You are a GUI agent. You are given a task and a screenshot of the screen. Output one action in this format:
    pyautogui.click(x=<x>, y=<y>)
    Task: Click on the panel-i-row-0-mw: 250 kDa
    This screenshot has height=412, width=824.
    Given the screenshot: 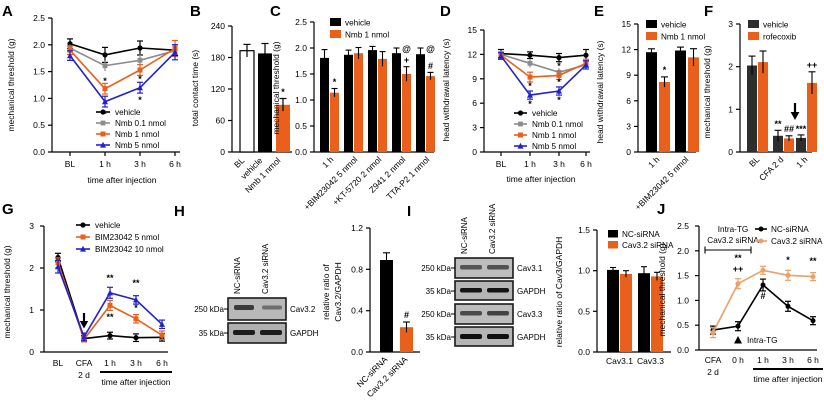 What is the action you would take?
    pyautogui.click(x=436, y=268)
    